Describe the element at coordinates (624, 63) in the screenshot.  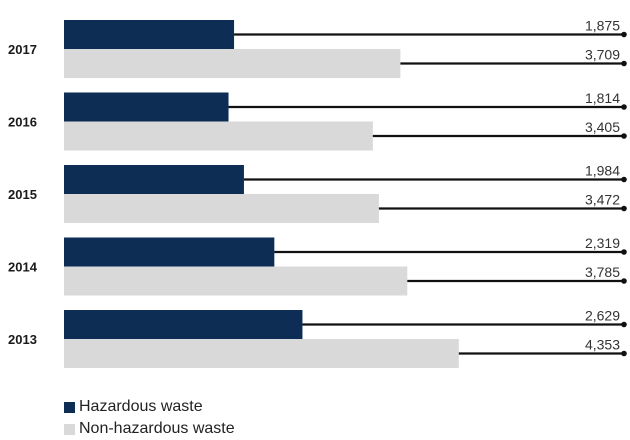
I see `leader-dot-non-hazardous-2017` at that location.